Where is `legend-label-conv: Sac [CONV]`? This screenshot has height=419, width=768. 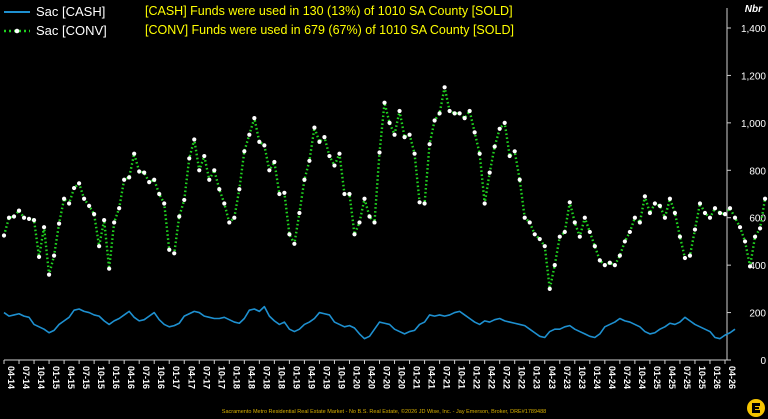
legend-label-conv: Sac [CONV] is located at coordinates (71, 30).